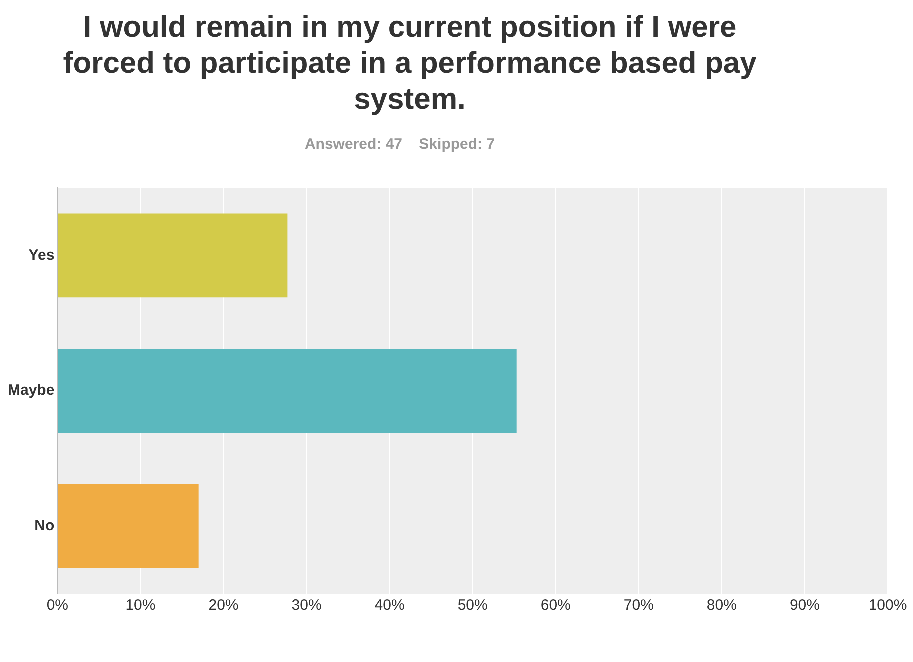  Describe the element at coordinates (888, 605) in the screenshot. I see `x-tick-label: 100%` at that location.